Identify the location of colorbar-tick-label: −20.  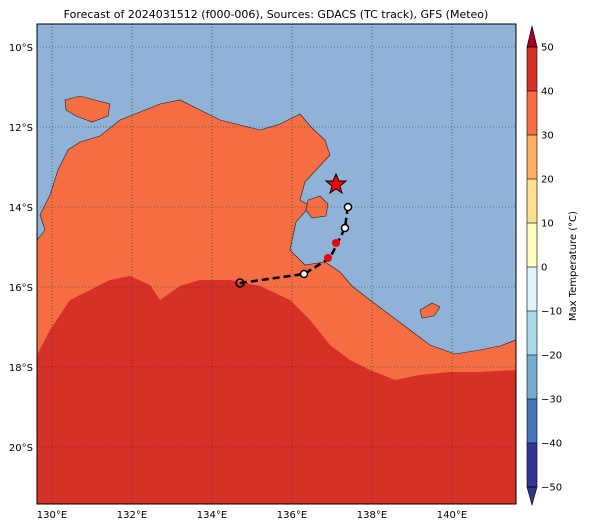
(551, 356).